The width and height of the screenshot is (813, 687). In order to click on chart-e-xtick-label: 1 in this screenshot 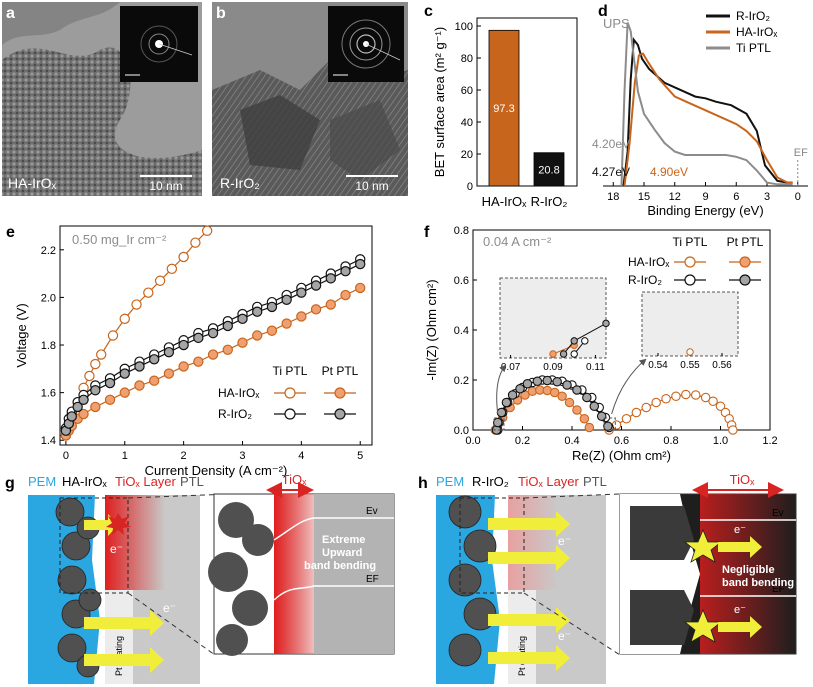, I will do `click(125, 456)`.